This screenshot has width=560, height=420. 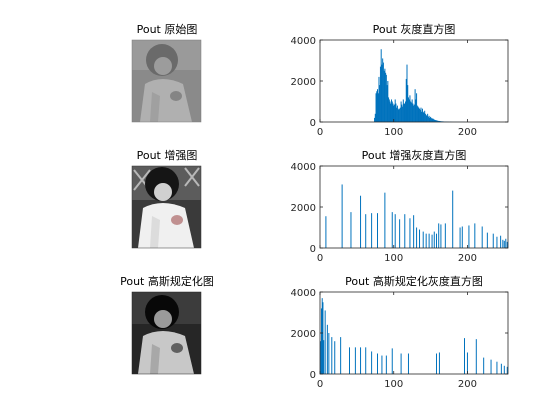 What do you see at coordinates (414, 281) in the screenshot?
I see `histogram-title: Pout 高斯规定化灰度直方图` at bounding box center [414, 281].